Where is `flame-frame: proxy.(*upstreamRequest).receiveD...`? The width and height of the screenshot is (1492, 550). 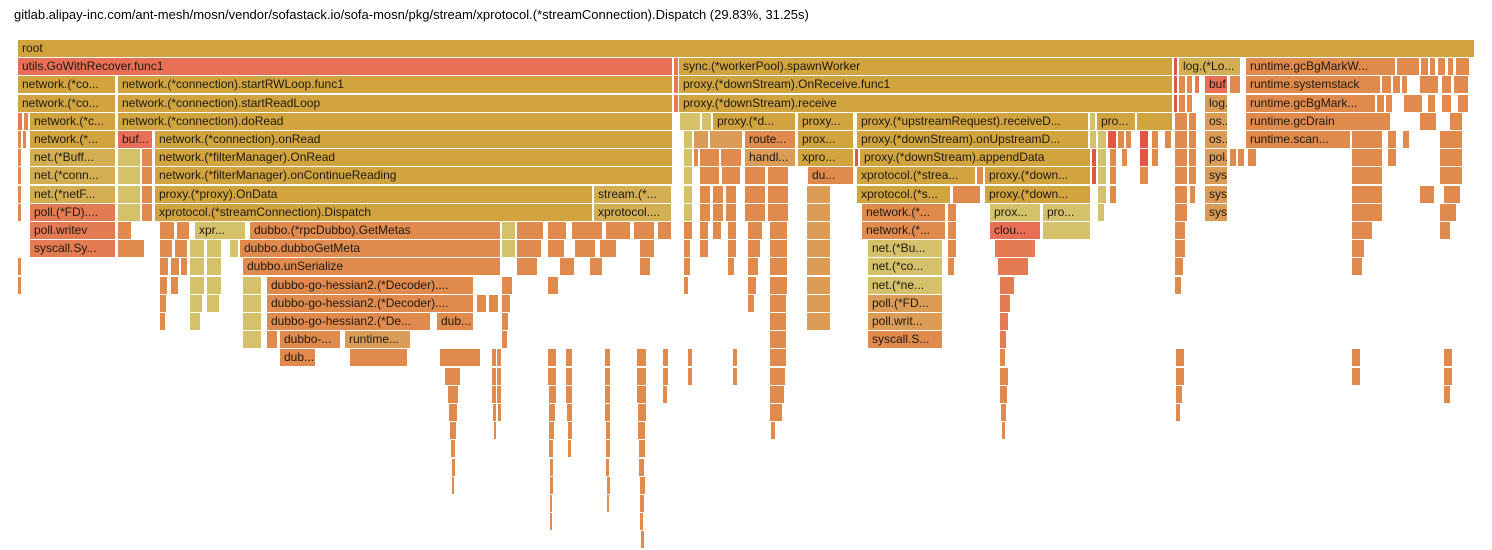
flame-frame: proxy.(*upstreamRequest).receiveD... is located at coordinates (972, 121).